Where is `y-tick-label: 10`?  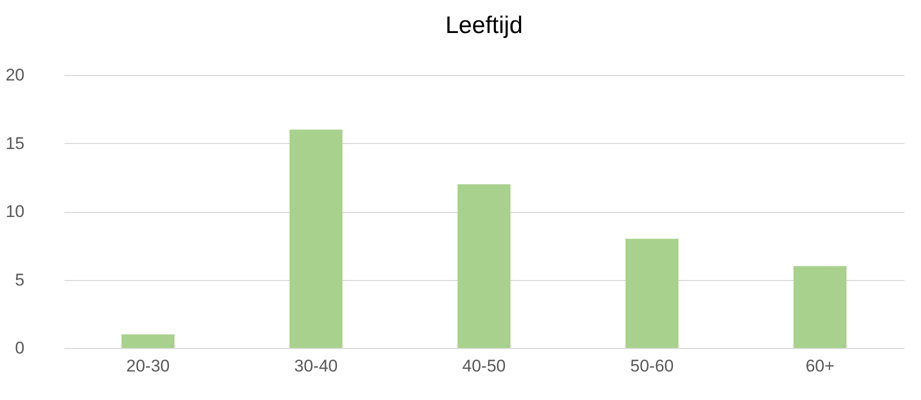
y-tick-label: 10 is located at coordinates (15, 211).